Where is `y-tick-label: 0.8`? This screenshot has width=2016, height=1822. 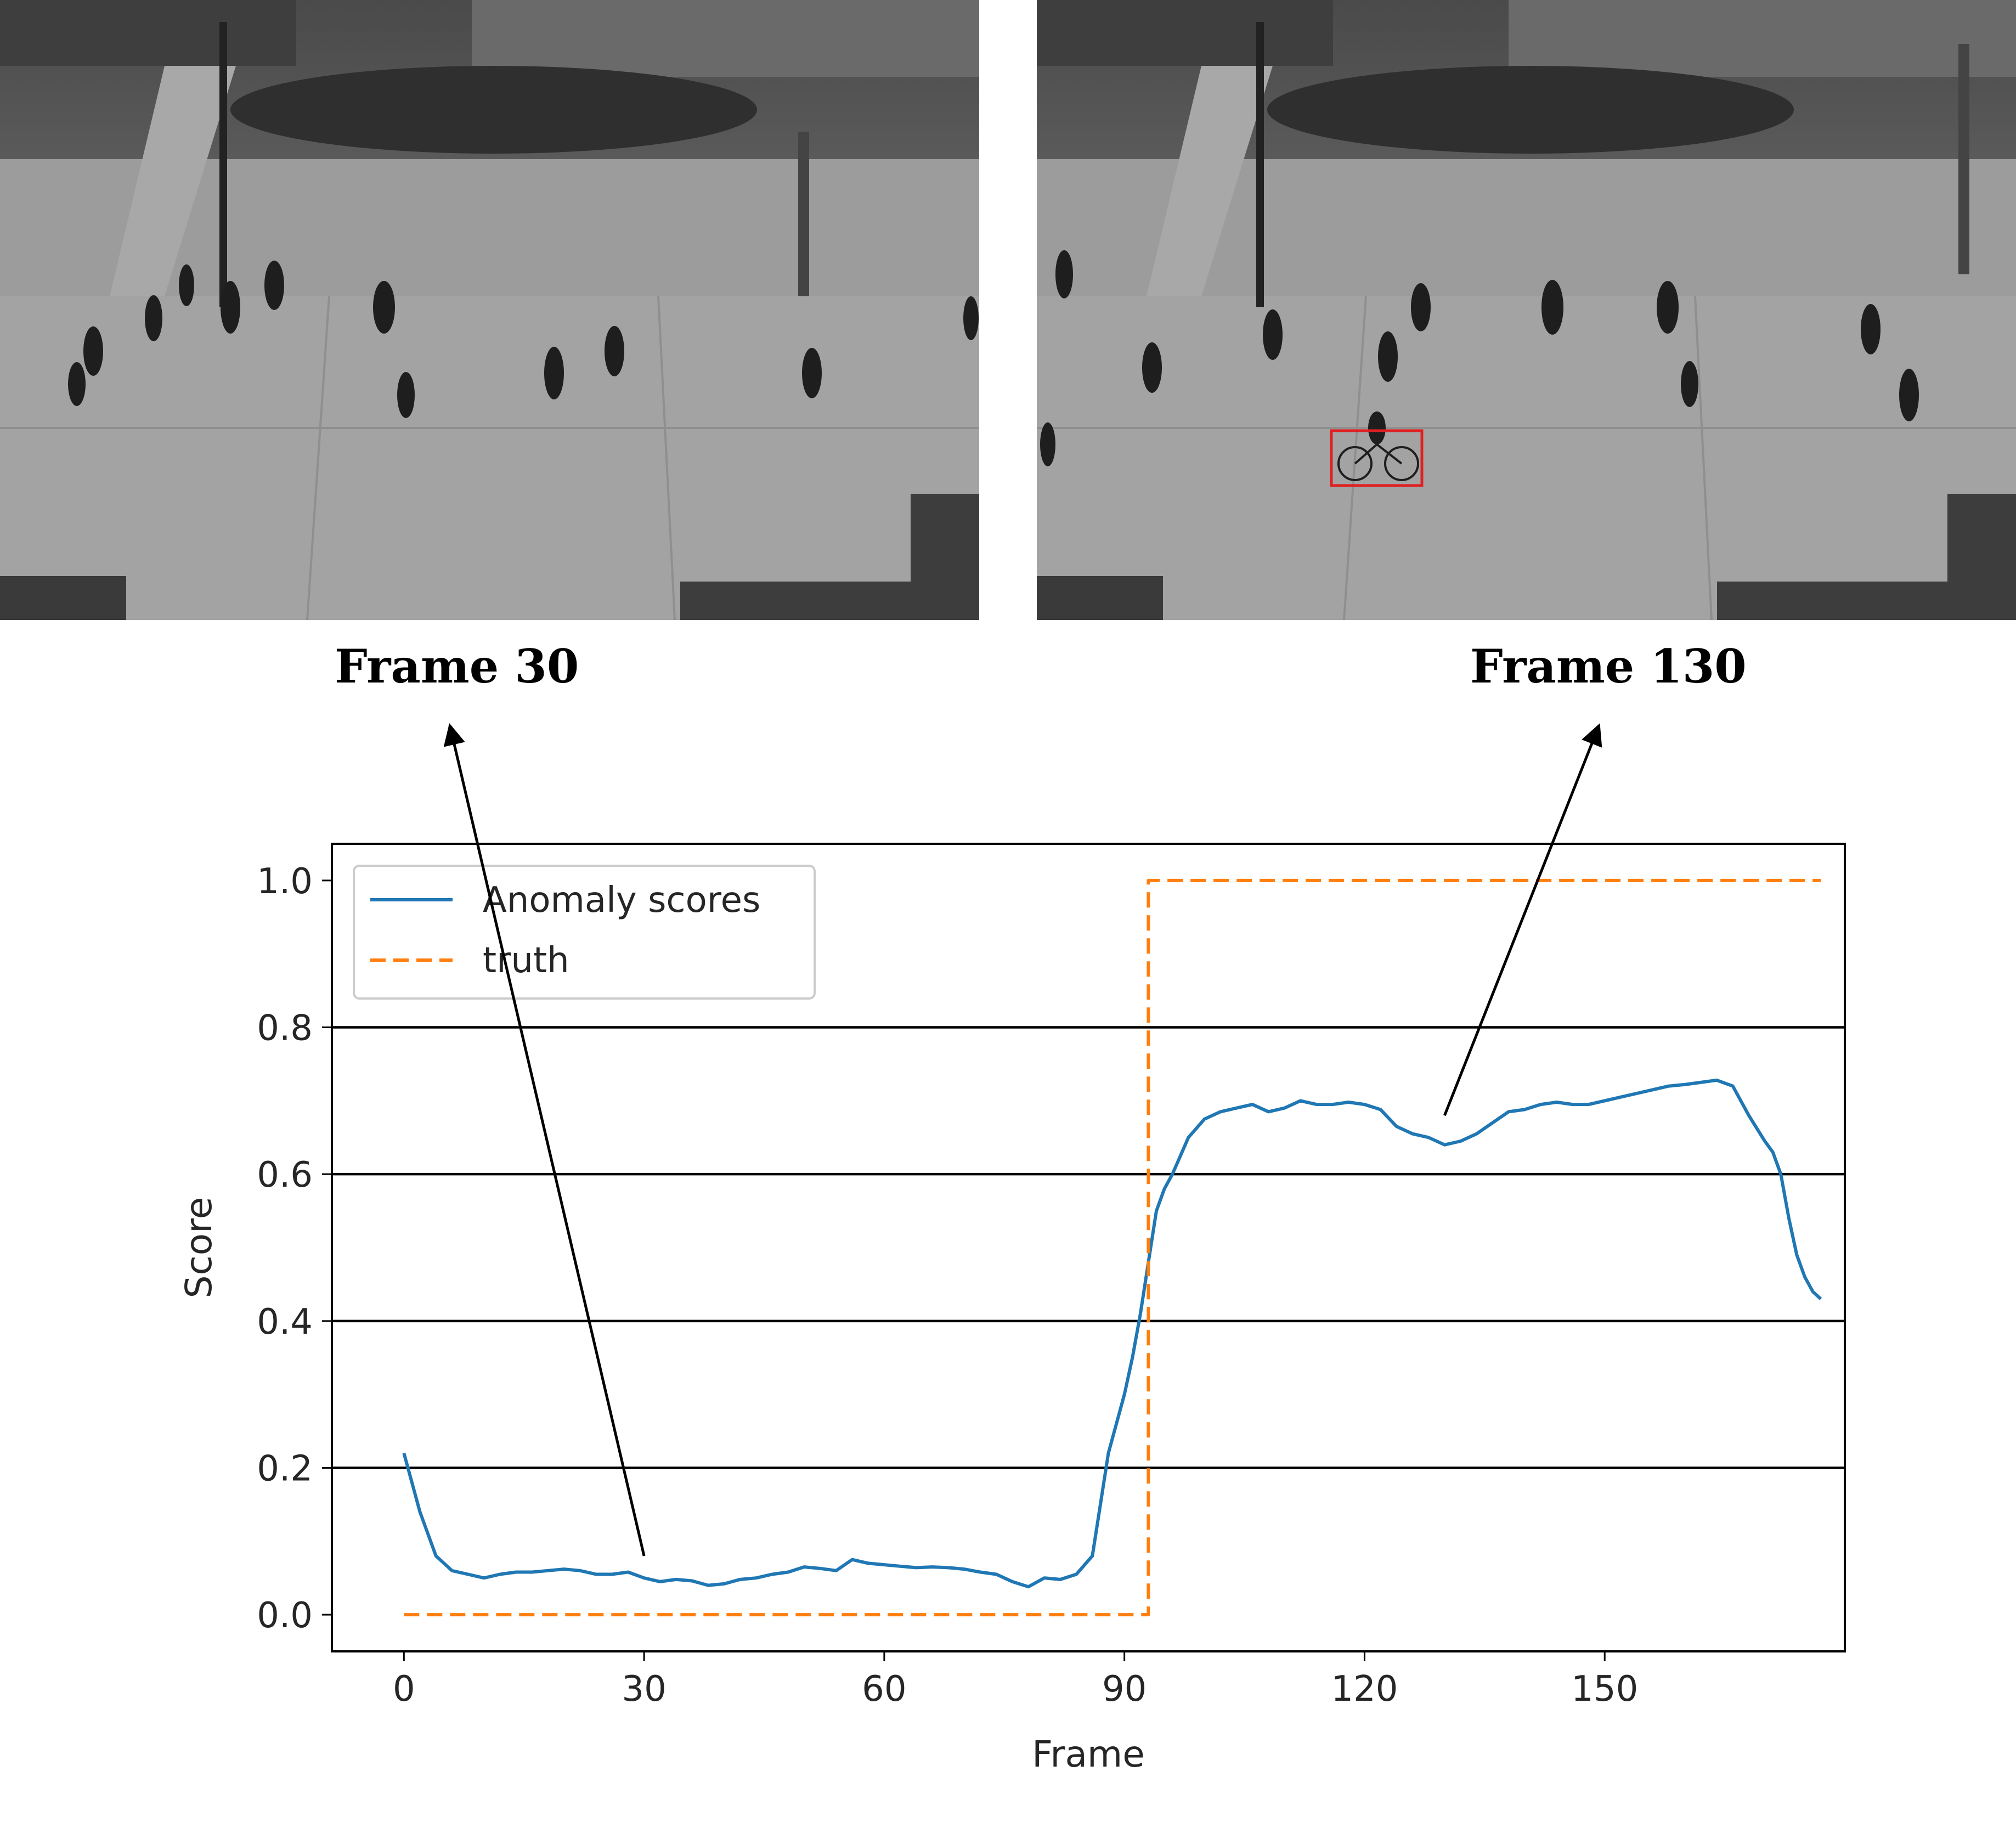
y-tick-label: 0.8 is located at coordinates (285, 1028).